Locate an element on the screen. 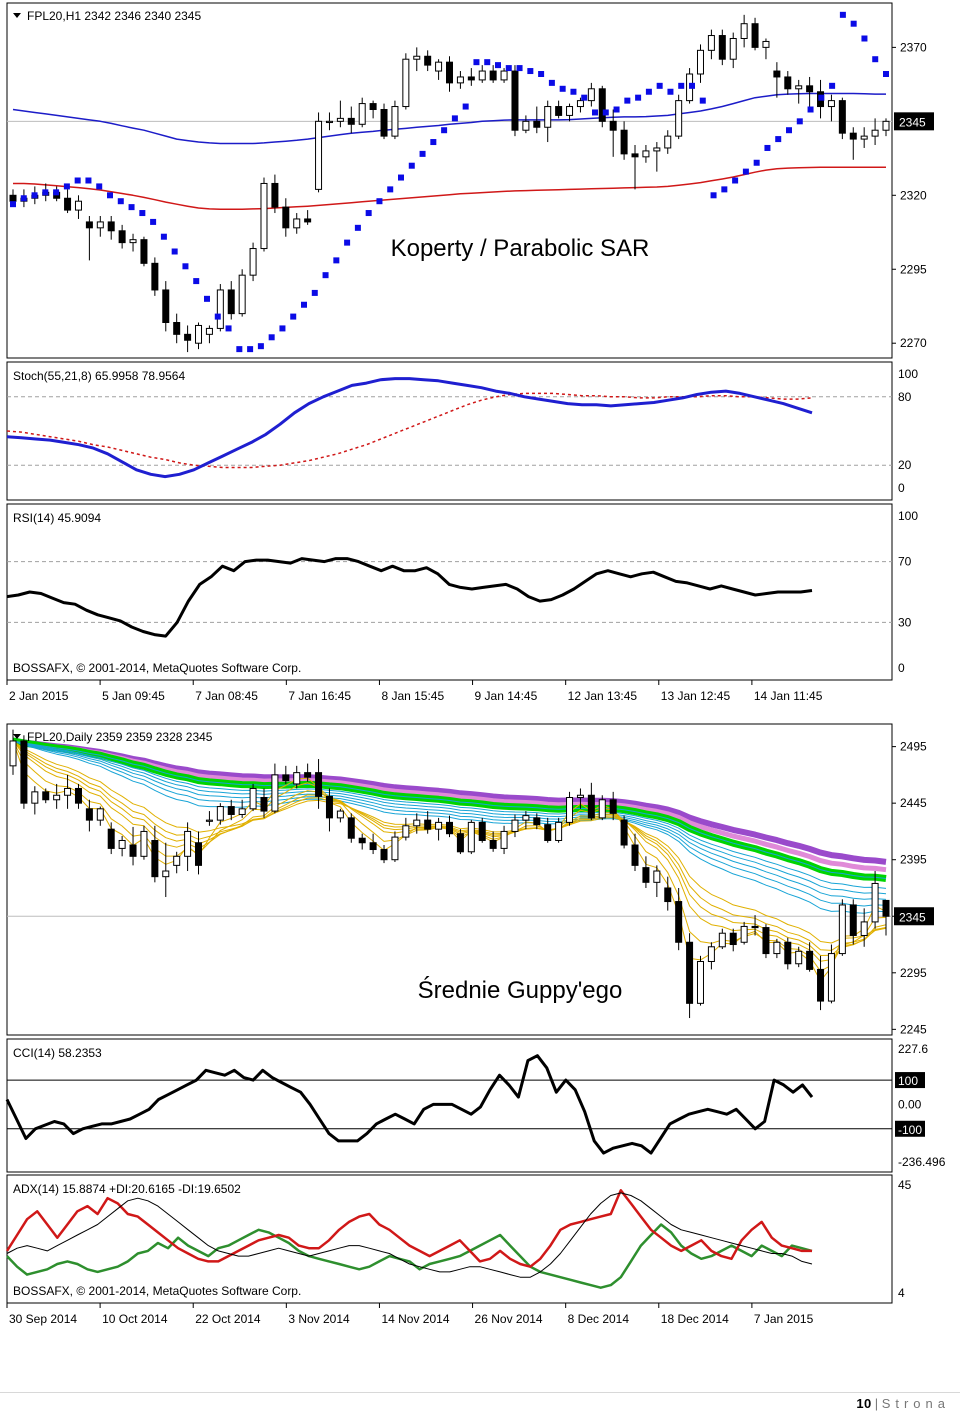  adx-x-label: 10 Oct 2014 is located at coordinates (135, 1319).